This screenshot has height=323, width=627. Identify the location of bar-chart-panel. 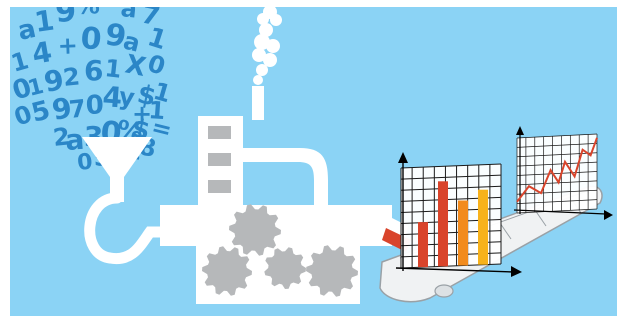
(458, 214).